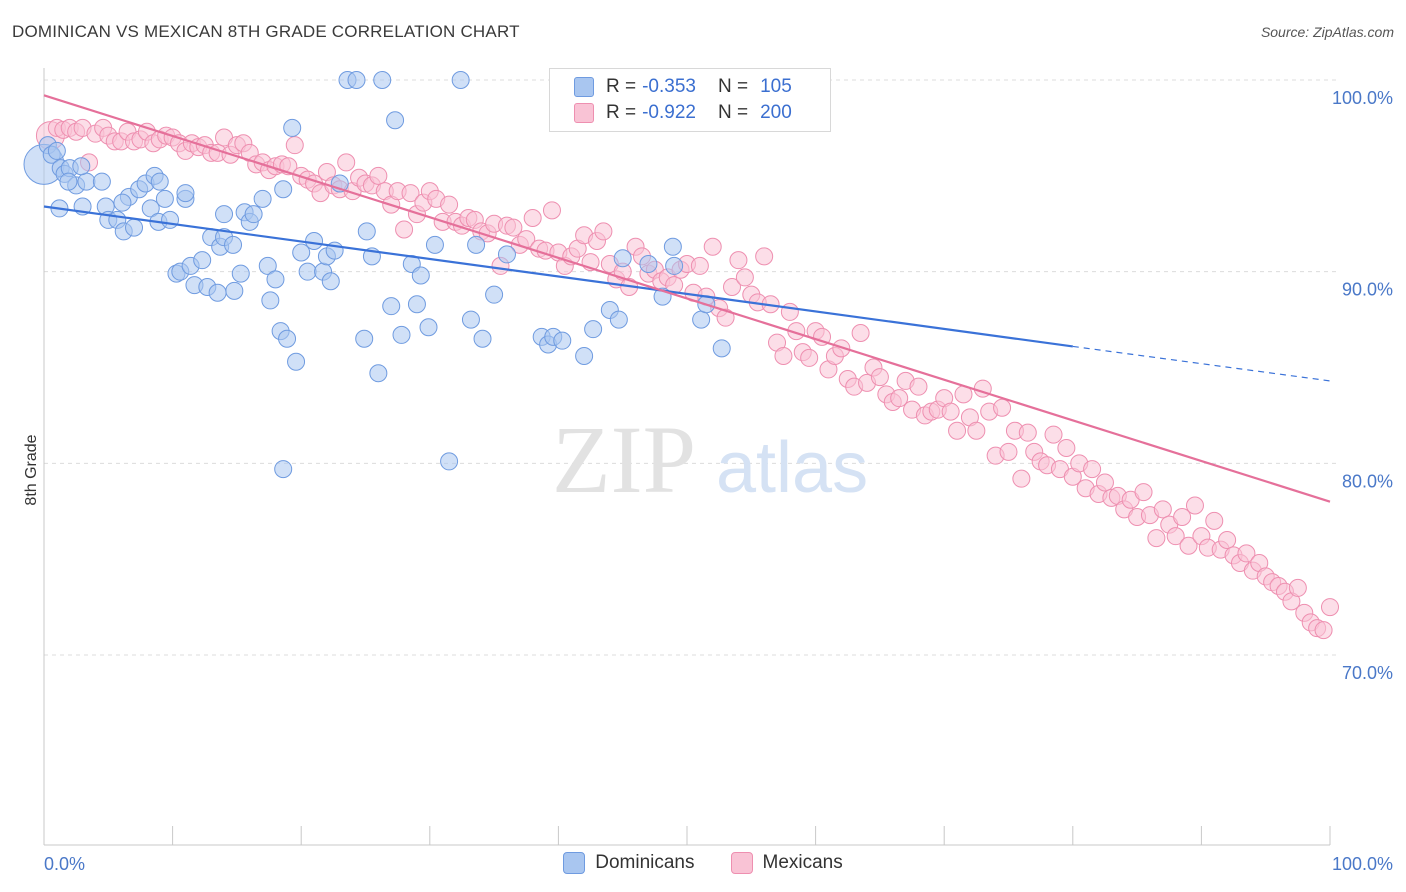 The width and height of the screenshot is (1406, 892). Describe the element at coordinates (624, 459) in the screenshot. I see `watermark-zip: ZIP` at that location.